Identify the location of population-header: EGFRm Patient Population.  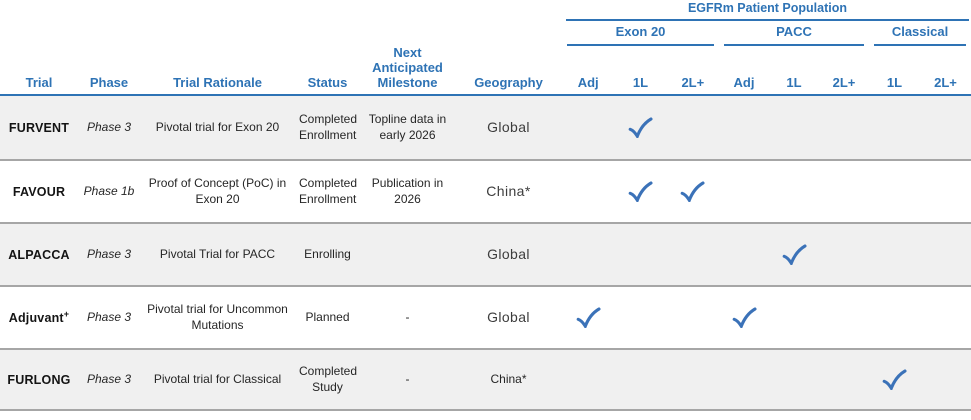
(767, 10).